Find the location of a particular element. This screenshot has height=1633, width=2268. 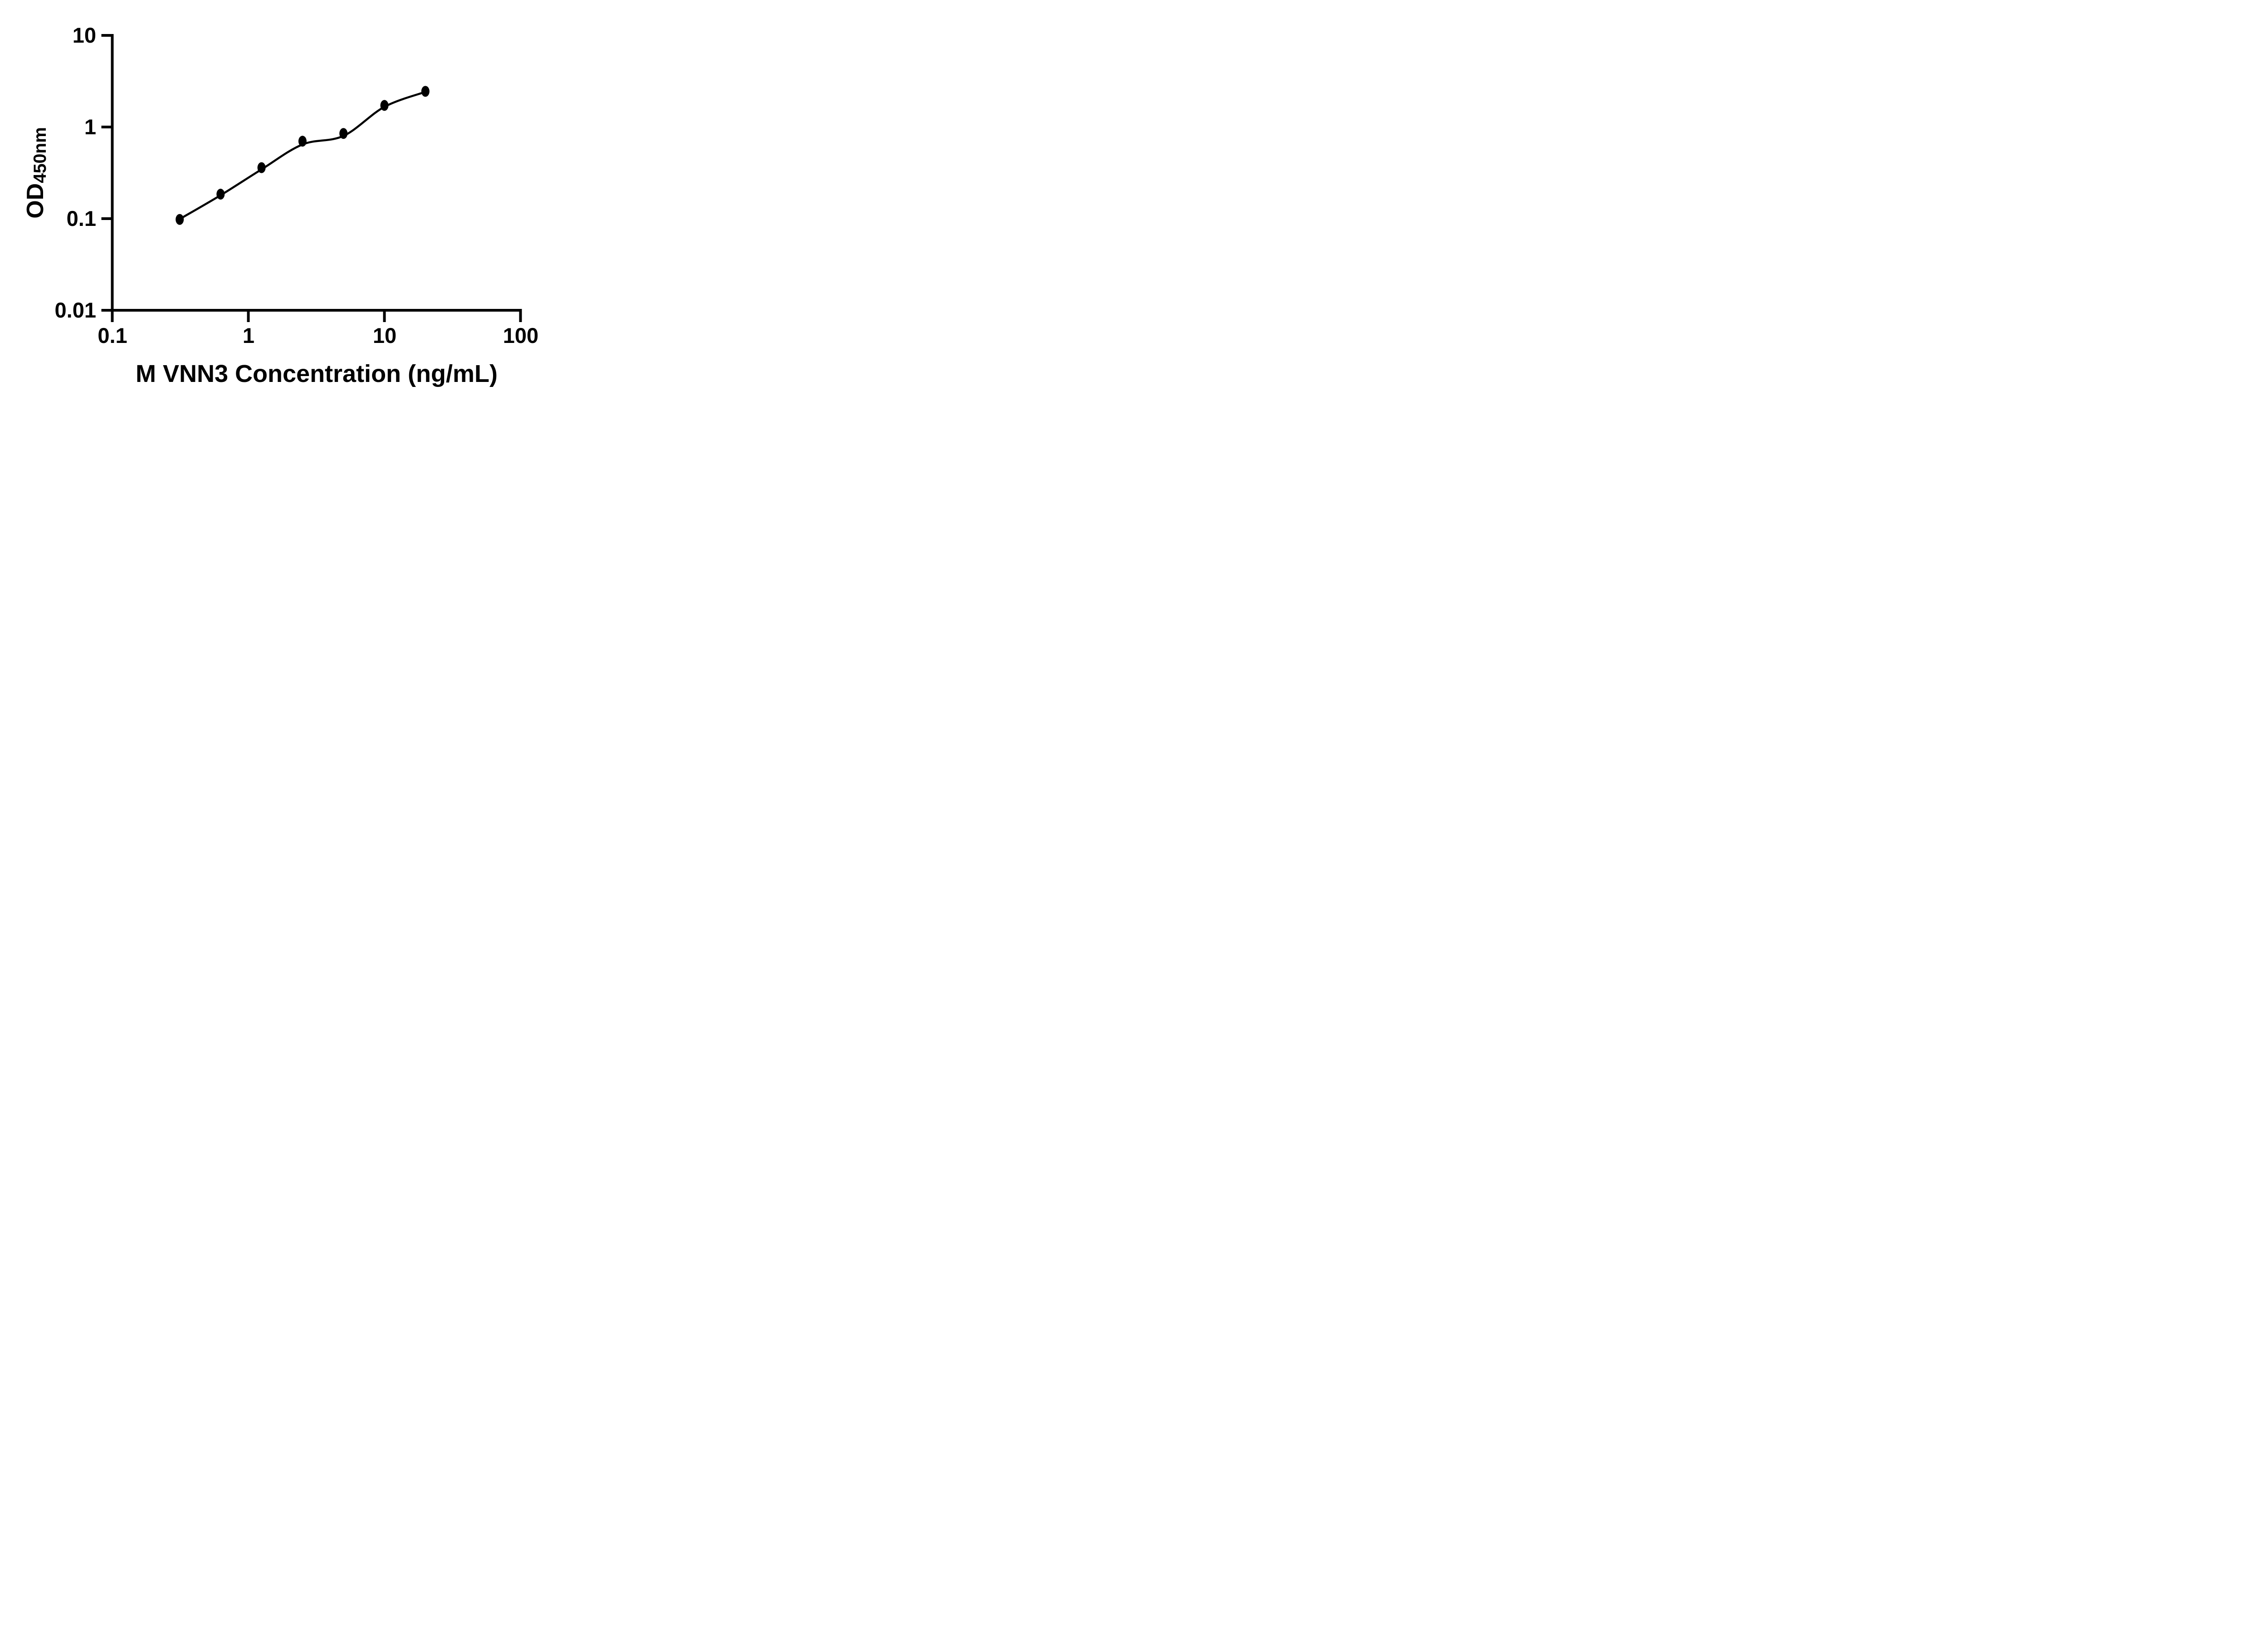

y-tick-label-0.1: 0.1 is located at coordinates (81, 218).